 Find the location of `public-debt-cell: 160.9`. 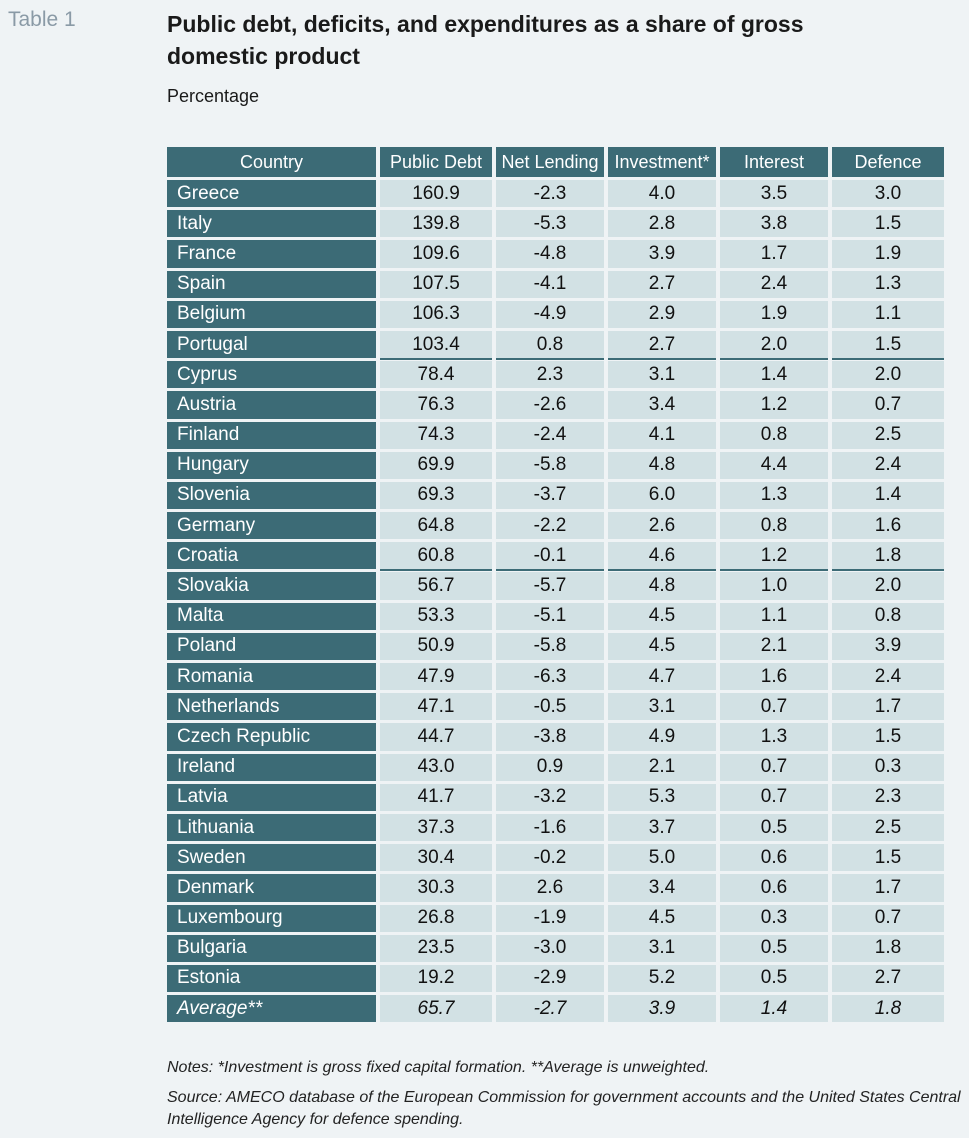

public-debt-cell: 160.9 is located at coordinates (436, 194).